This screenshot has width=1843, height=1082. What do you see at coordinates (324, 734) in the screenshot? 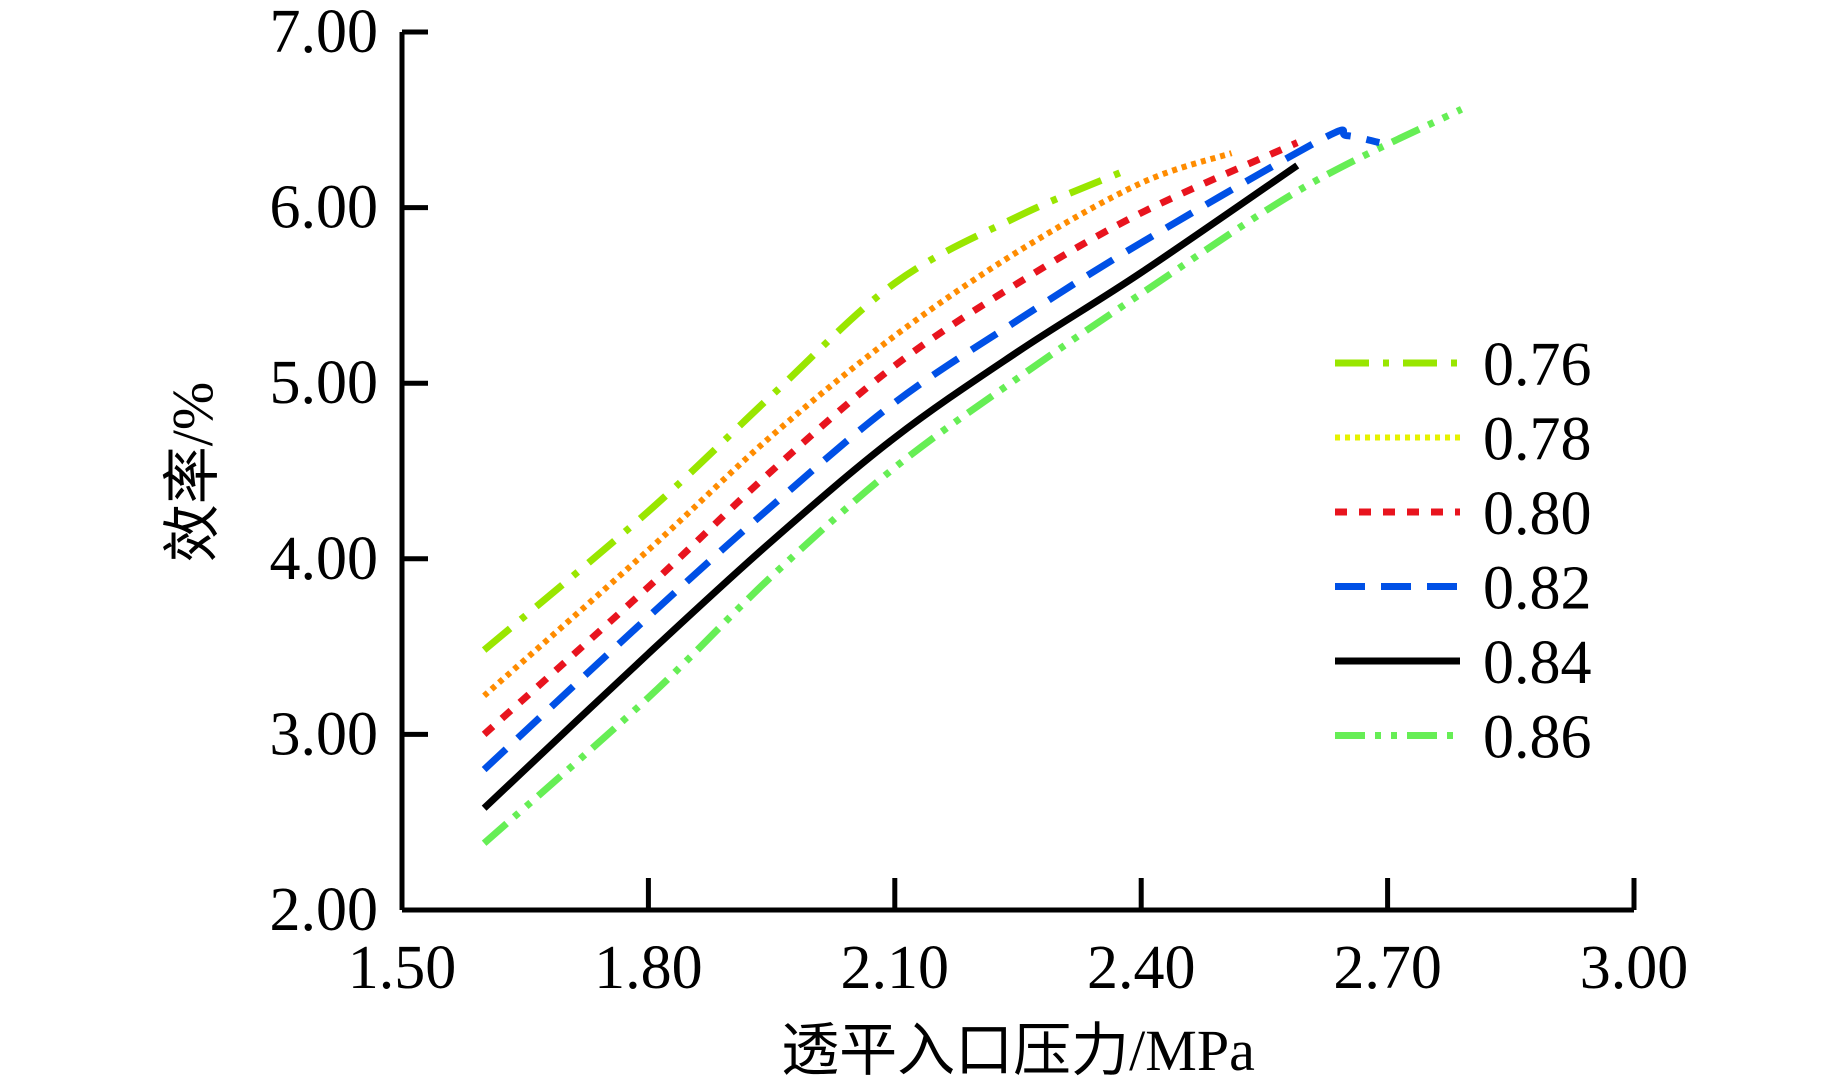
I see `y-tick-label: 3.00` at bounding box center [324, 734].